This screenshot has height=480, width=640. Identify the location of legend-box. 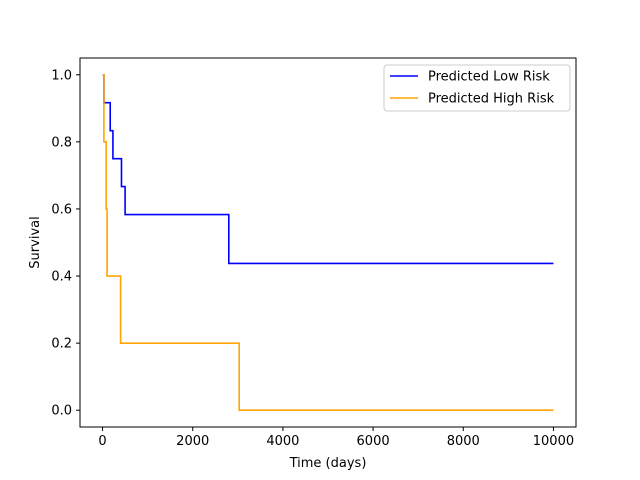
(477, 88).